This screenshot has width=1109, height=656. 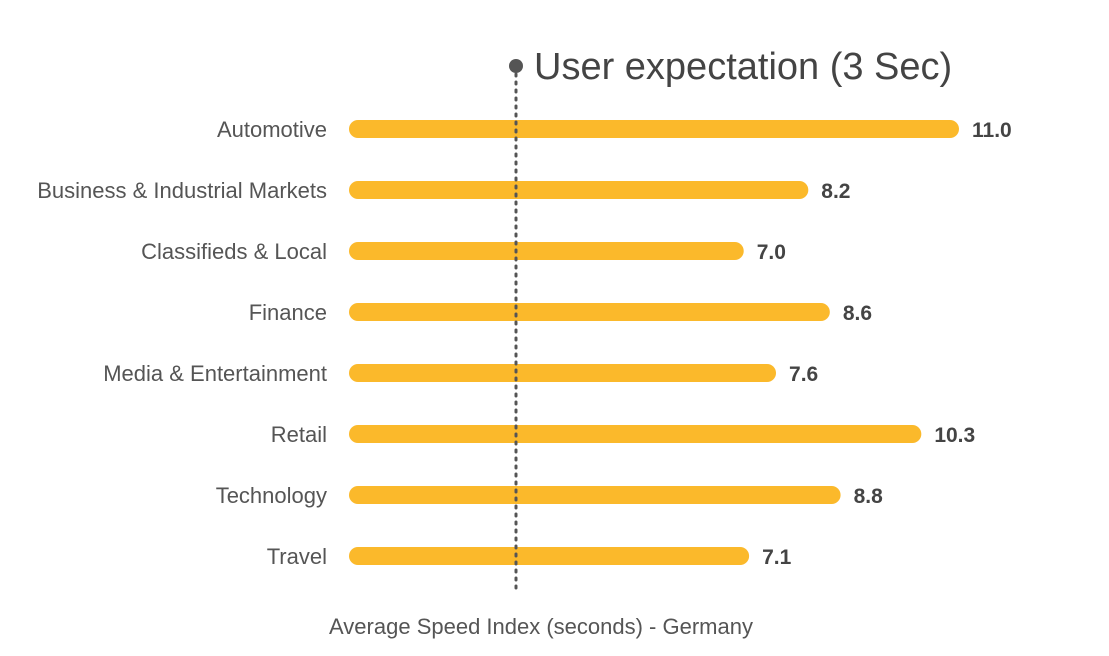 I want to click on value-label-retail: 10.3, so click(x=954, y=435).